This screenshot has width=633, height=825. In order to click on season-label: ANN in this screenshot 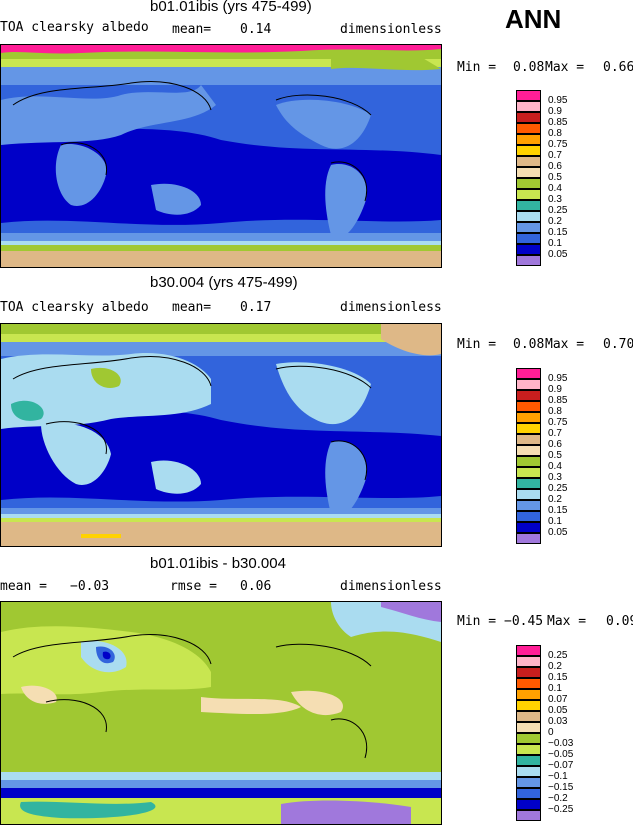, I will do `click(533, 19)`.